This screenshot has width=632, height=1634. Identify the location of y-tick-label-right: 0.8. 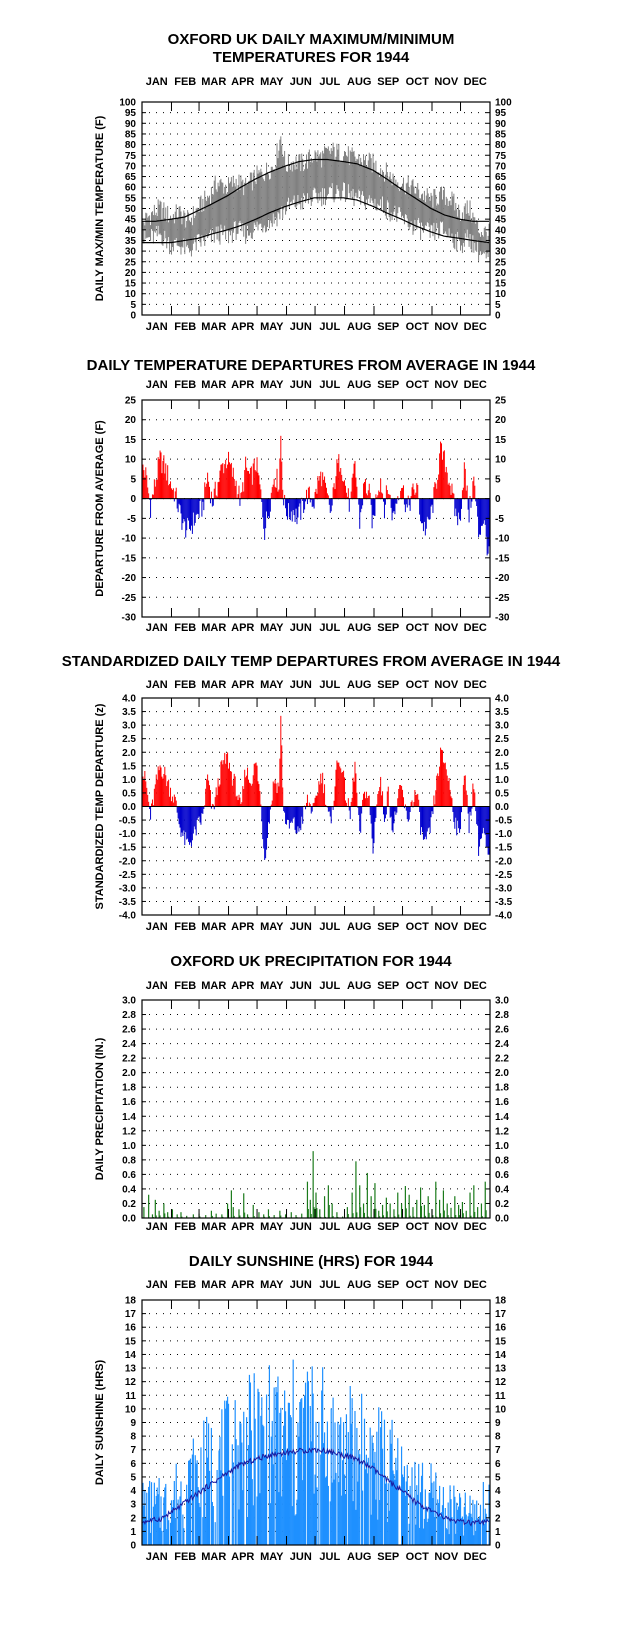
(502, 1160).